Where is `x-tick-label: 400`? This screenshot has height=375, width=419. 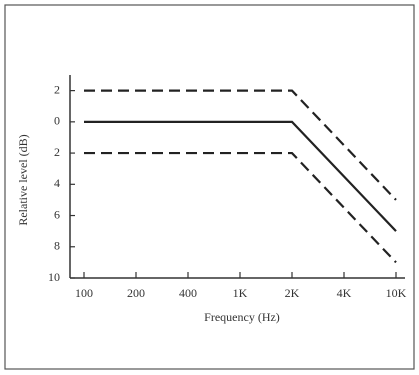
x-tick-label: 400 is located at coordinates (188, 293).